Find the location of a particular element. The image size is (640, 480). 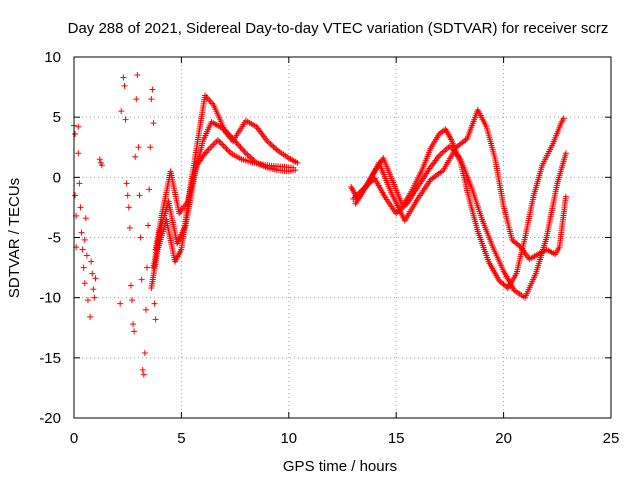

y-tick-label: 10 is located at coordinates (52, 57).